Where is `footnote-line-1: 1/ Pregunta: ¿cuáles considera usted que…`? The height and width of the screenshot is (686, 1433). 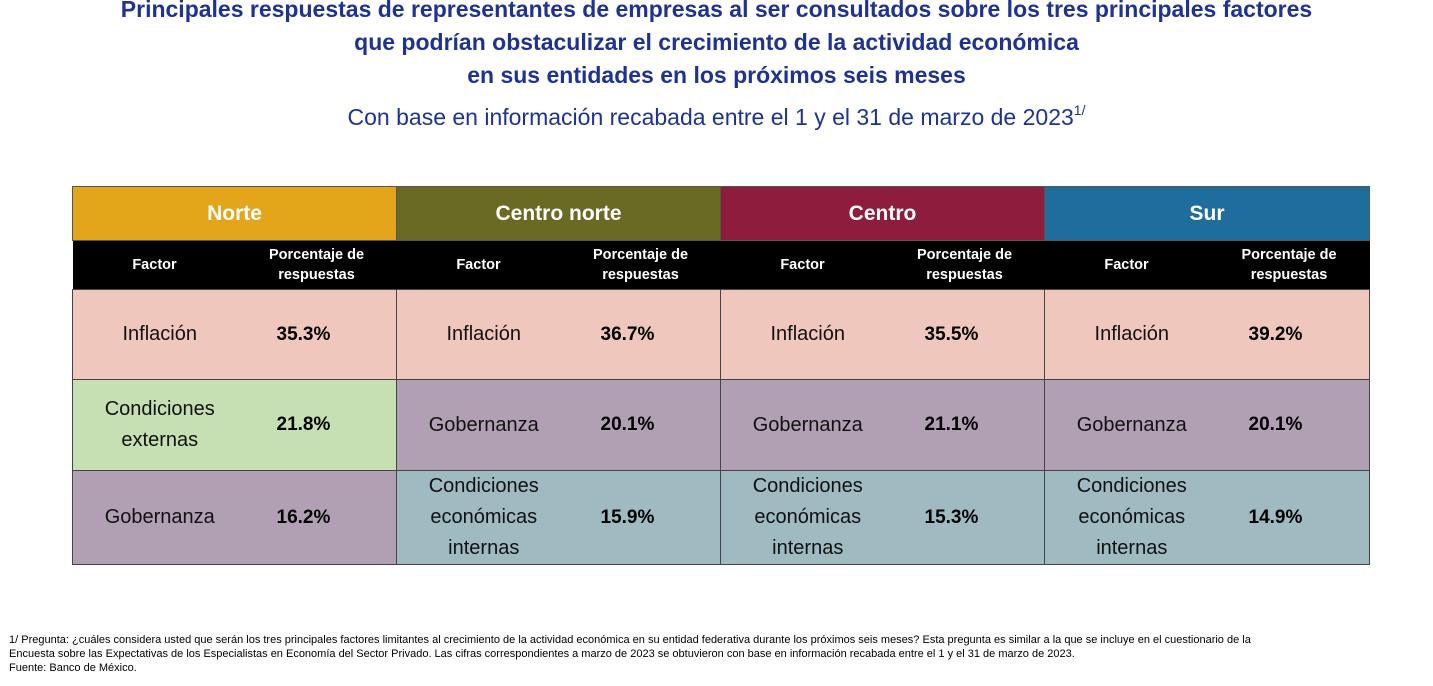
footnote-line-1: 1/ Pregunta: ¿cuáles considera usted que… is located at coordinates (630, 640).